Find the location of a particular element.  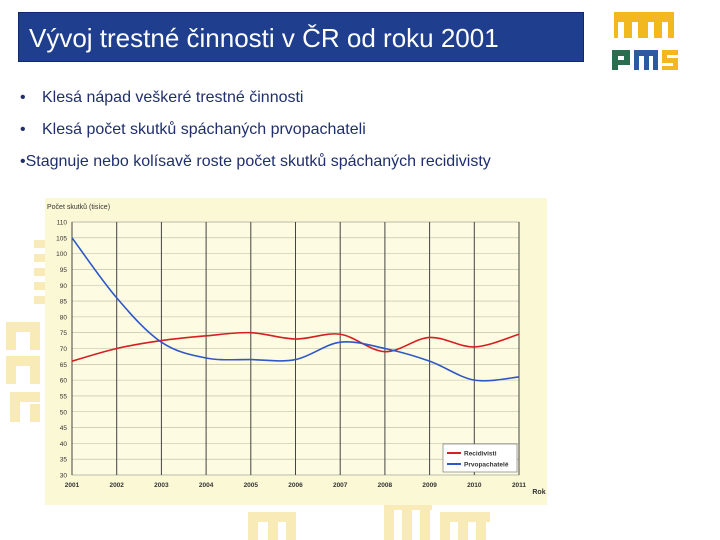

x-tick-label: 2009 is located at coordinates (429, 485).